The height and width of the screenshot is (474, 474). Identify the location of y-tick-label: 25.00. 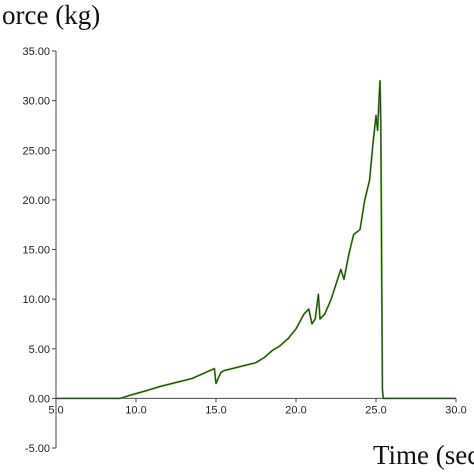
(36, 151).